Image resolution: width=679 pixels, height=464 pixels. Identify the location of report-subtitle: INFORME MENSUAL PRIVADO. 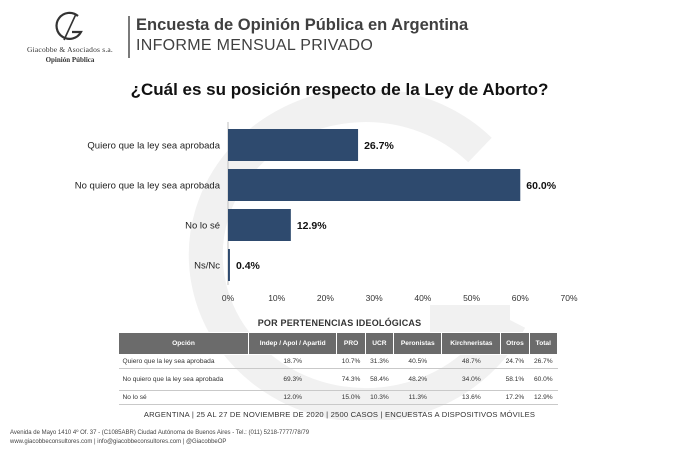
(255, 45).